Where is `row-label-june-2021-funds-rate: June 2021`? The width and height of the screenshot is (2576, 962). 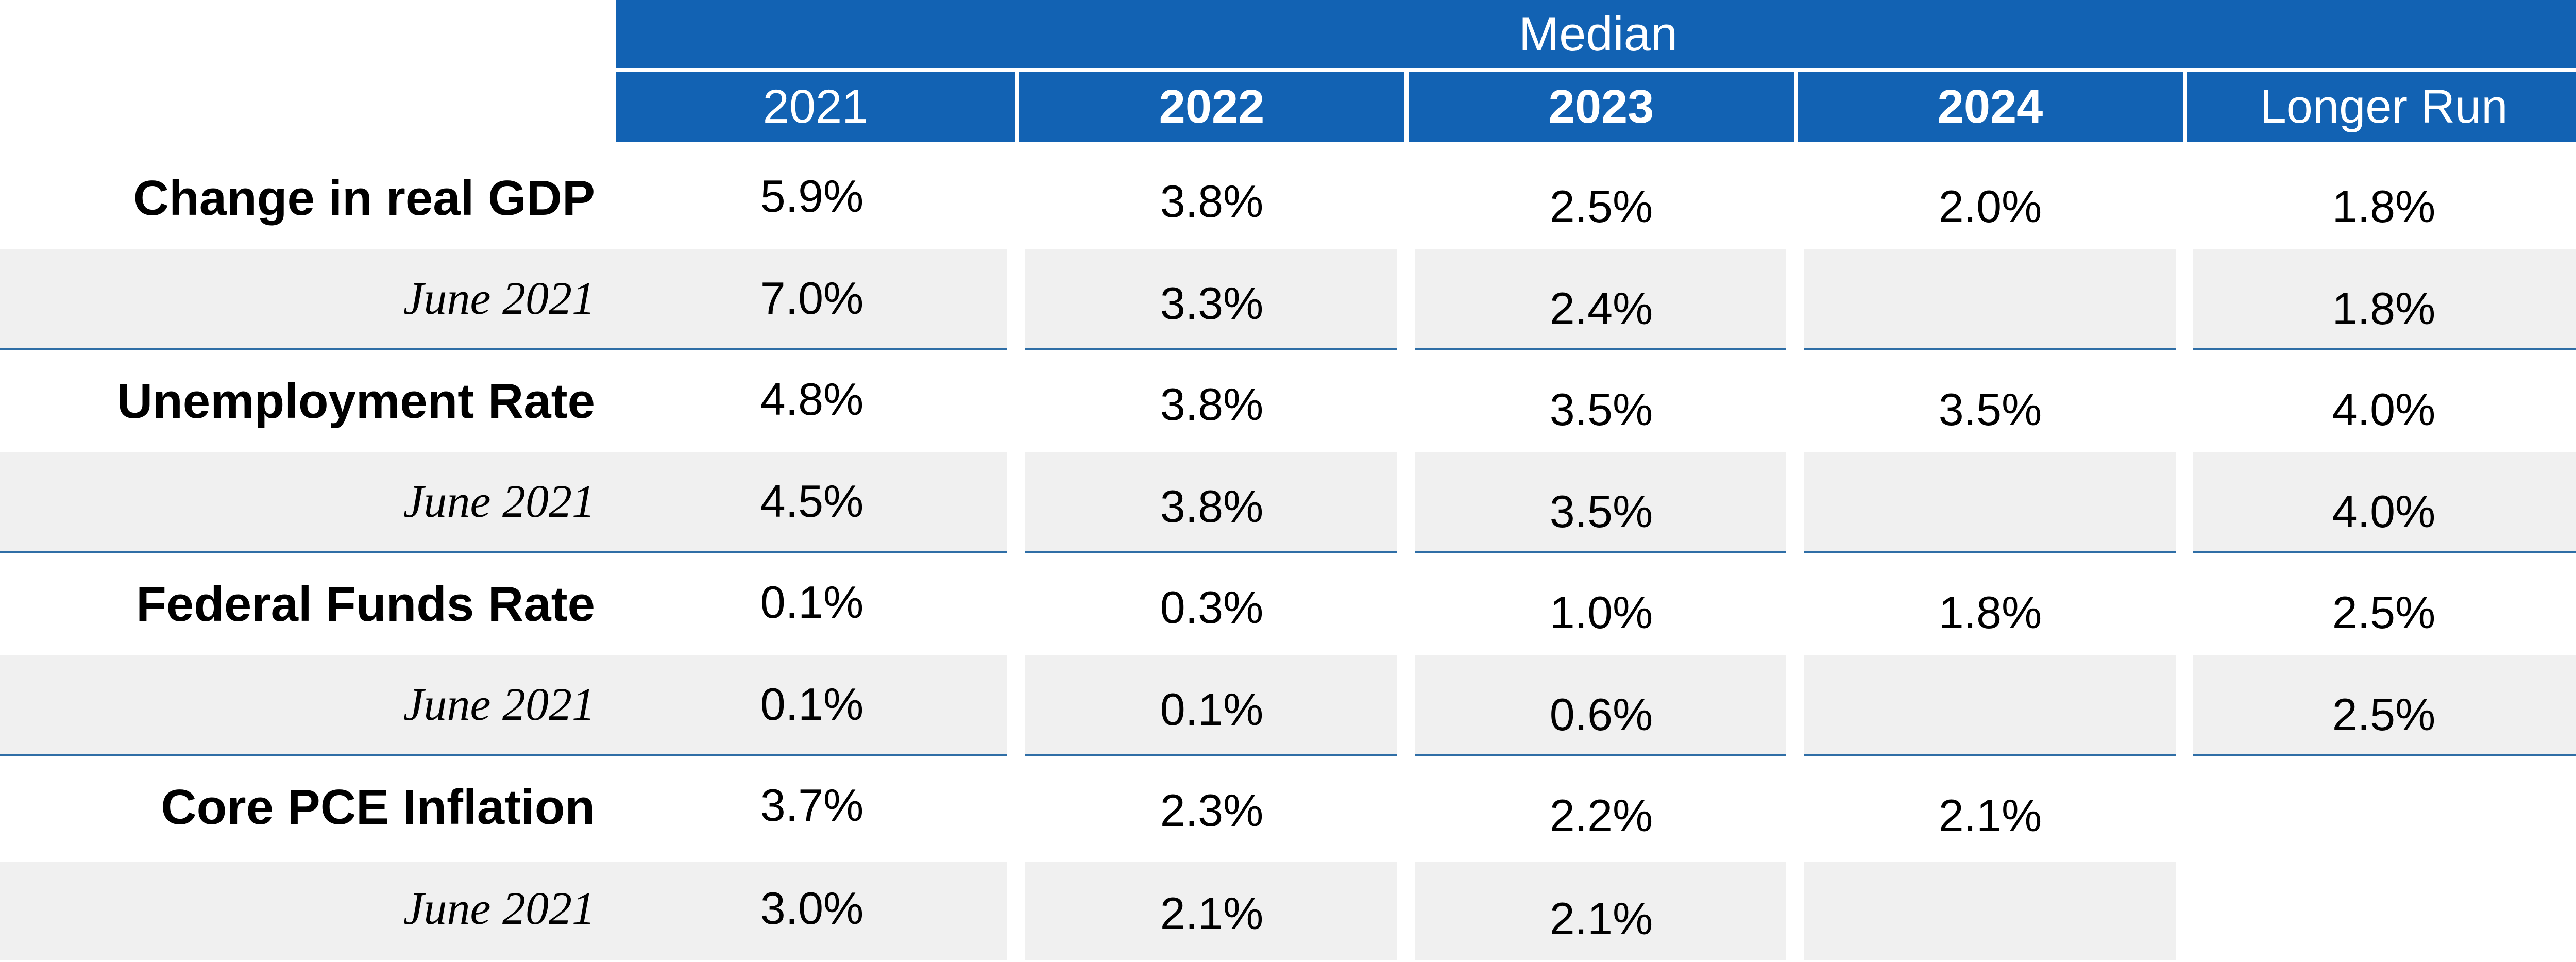 row-label-june-2021-funds-rate: June 2021 is located at coordinates (499, 705).